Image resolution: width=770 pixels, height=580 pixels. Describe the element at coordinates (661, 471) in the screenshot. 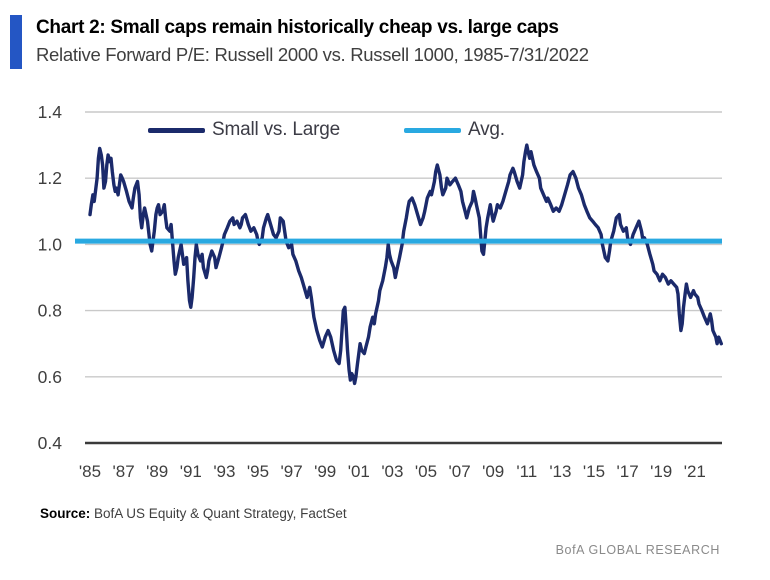

I see `x-tick-label: '19` at that location.